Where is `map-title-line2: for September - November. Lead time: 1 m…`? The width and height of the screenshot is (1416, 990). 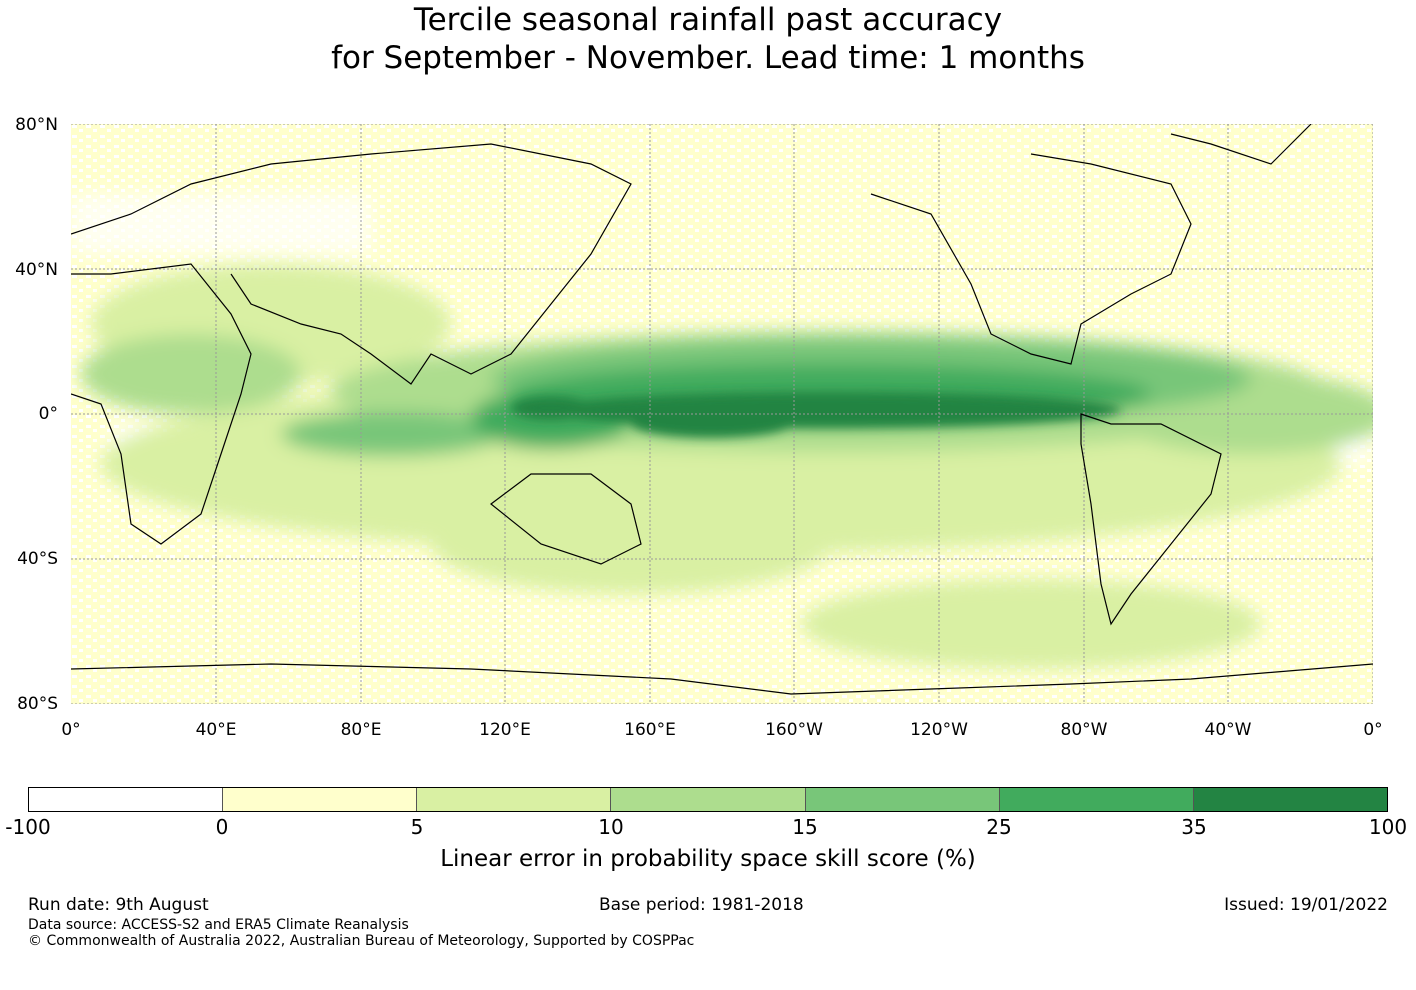 map-title-line2: for September - November. Lead time: 1 m… is located at coordinates (708, 58).